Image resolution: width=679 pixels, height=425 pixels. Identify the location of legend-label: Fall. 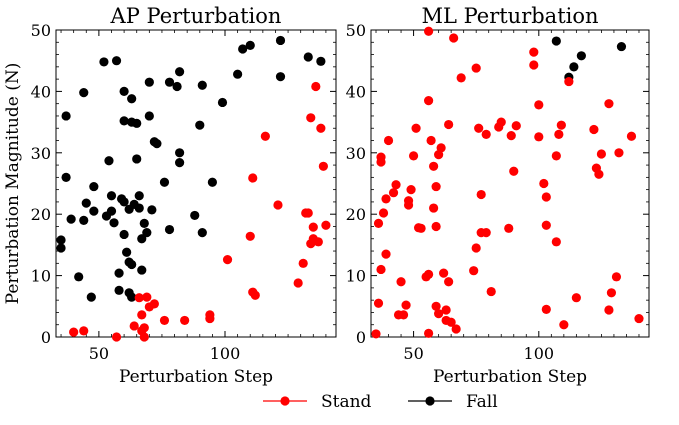
(482, 402).